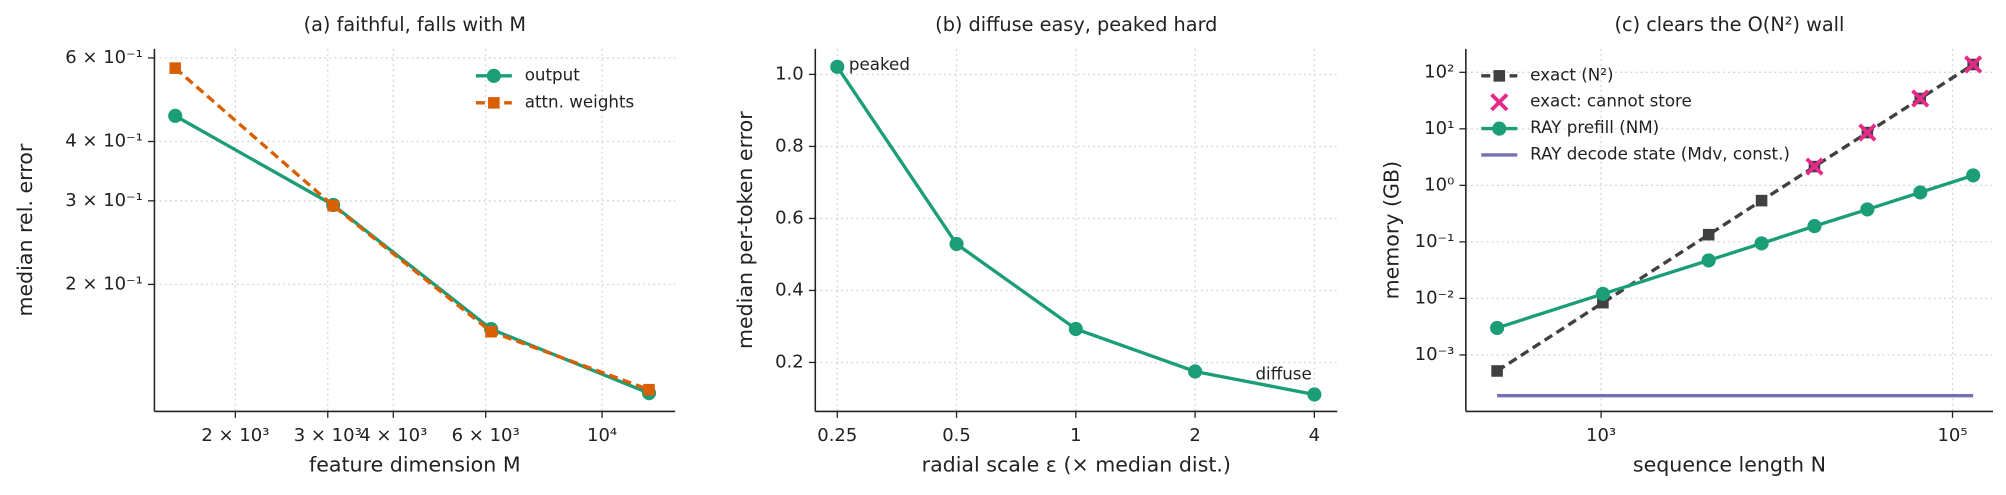 The width and height of the screenshot is (2006, 495). I want to click on y-axis-label: median rel. error, so click(25, 229).